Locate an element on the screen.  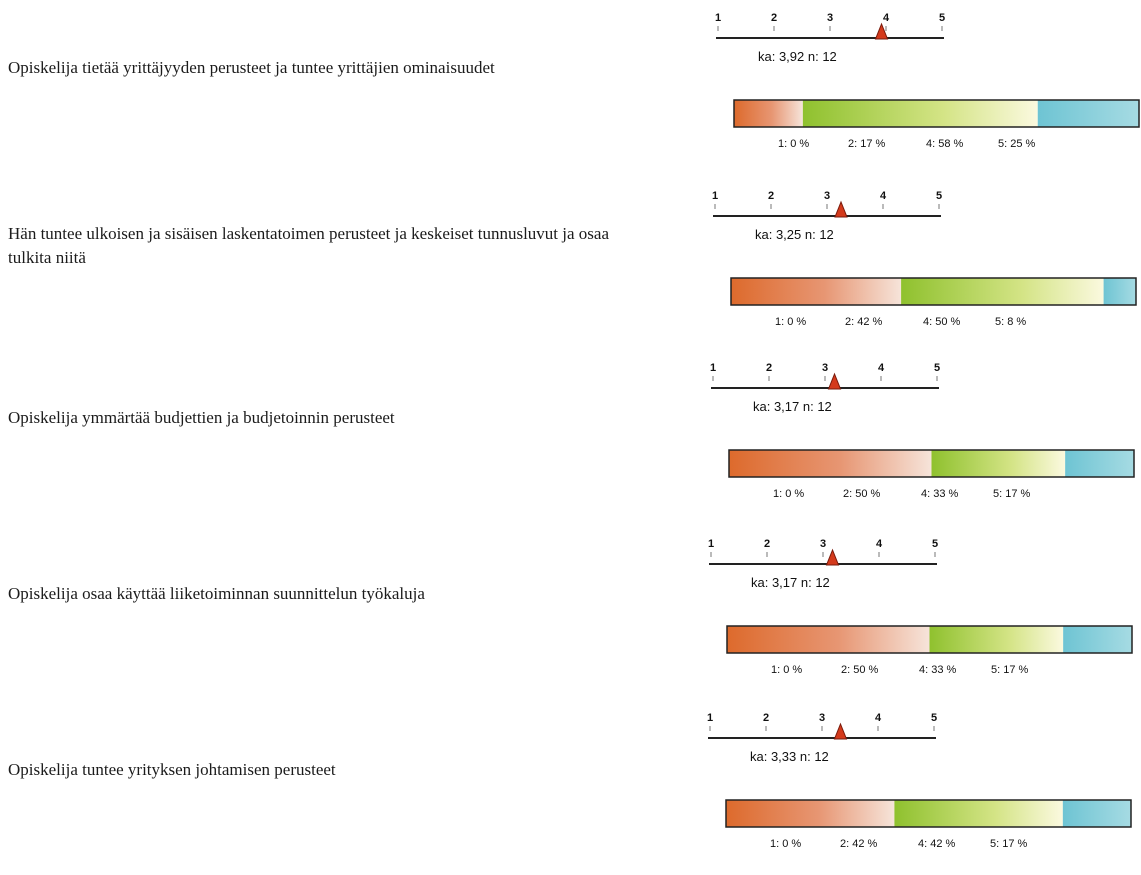
segment-label: 4: 58 % is located at coordinates (945, 144).